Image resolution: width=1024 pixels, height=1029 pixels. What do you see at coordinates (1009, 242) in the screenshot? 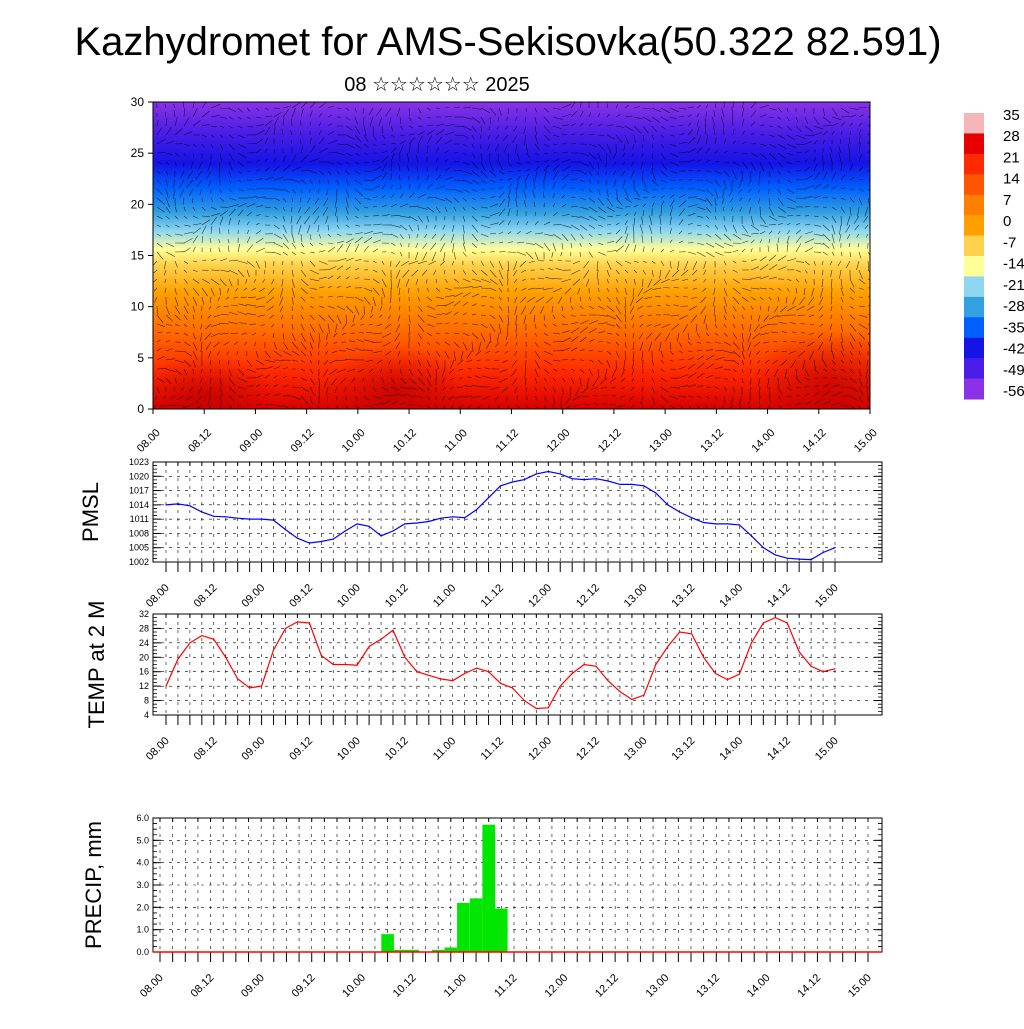
I see `colorbar-label: -7` at bounding box center [1009, 242].